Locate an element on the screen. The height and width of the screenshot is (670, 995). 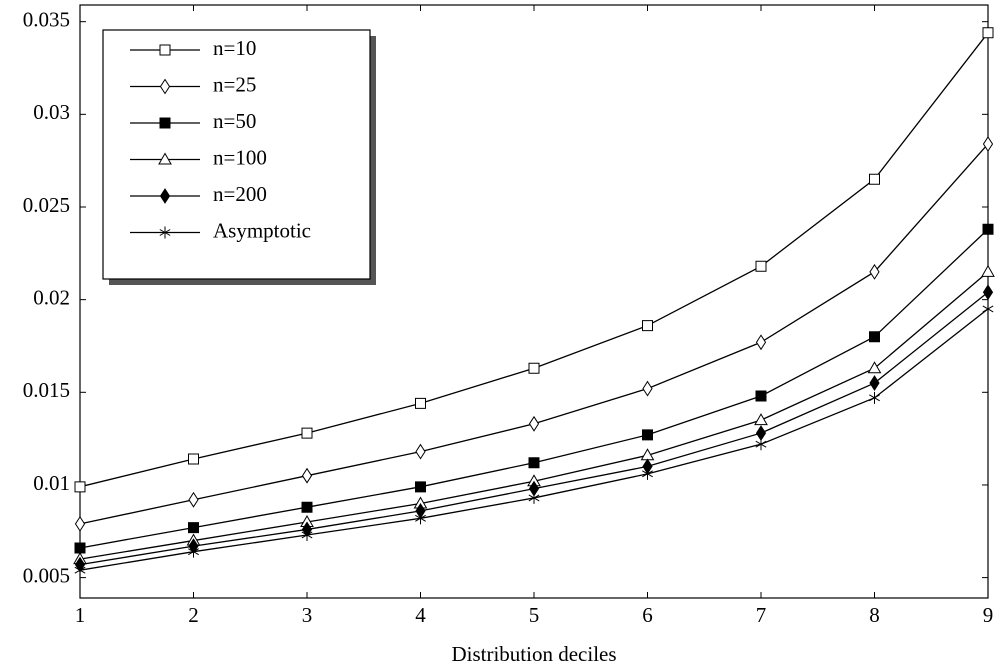
x-tick-label: 4 is located at coordinates (420, 615).